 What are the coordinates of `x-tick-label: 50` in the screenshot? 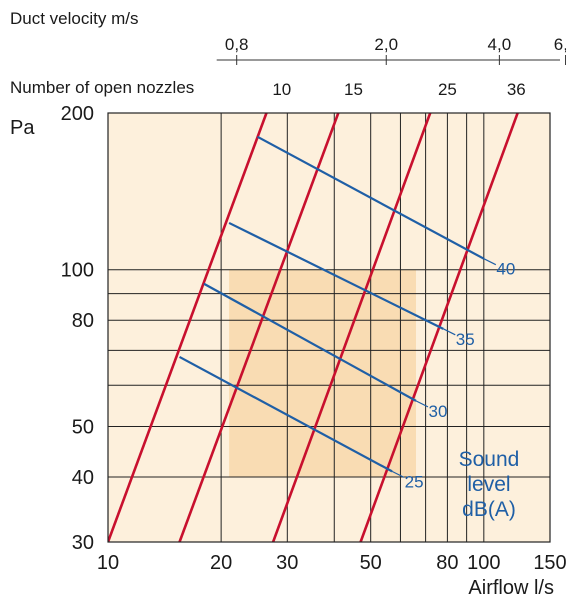 It's located at (371, 563).